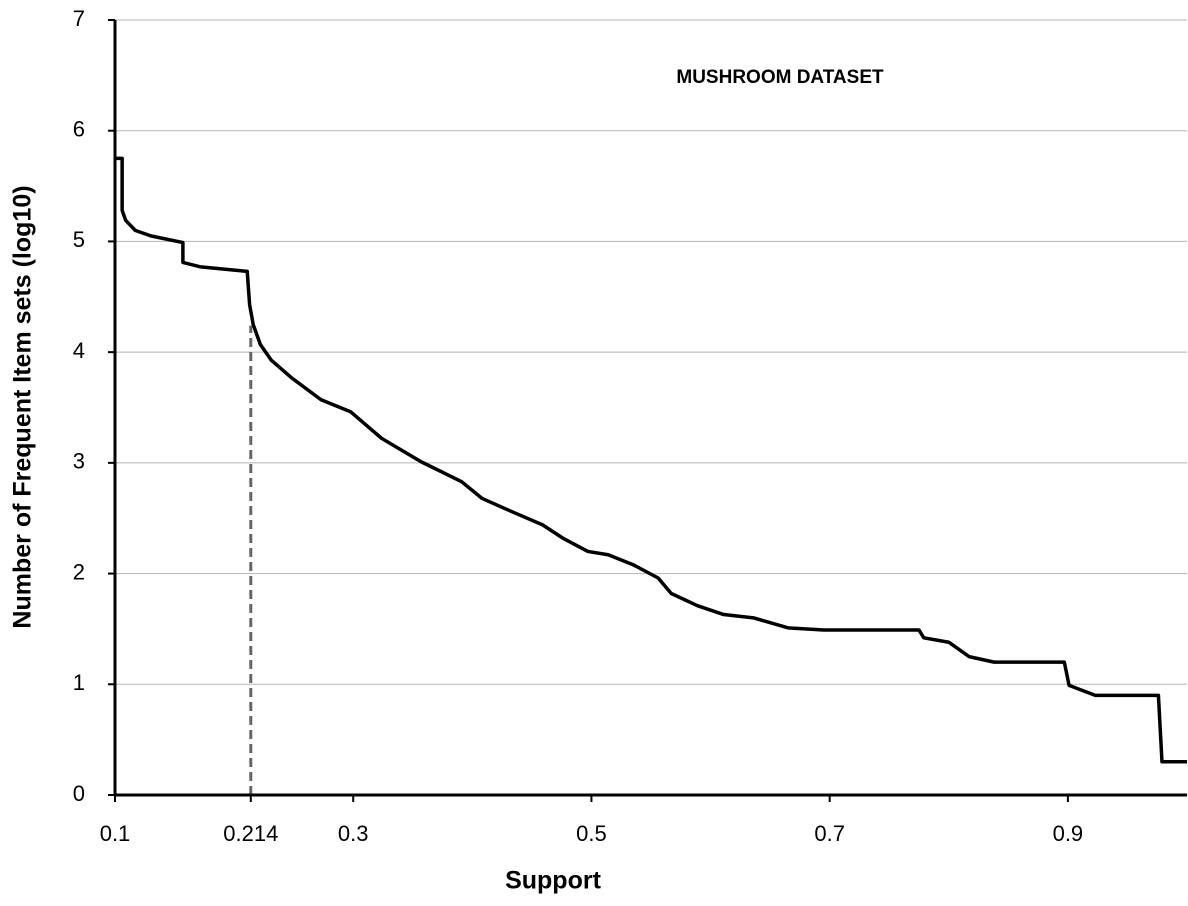 The image size is (1188, 906). What do you see at coordinates (79, 129) in the screenshot?
I see `y-tick-label: 6` at bounding box center [79, 129].